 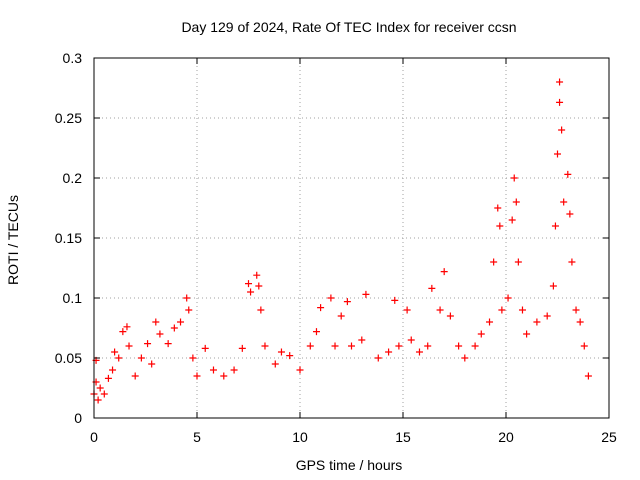 What do you see at coordinates (78, 418) in the screenshot?
I see `y-tick-label: 0` at bounding box center [78, 418].